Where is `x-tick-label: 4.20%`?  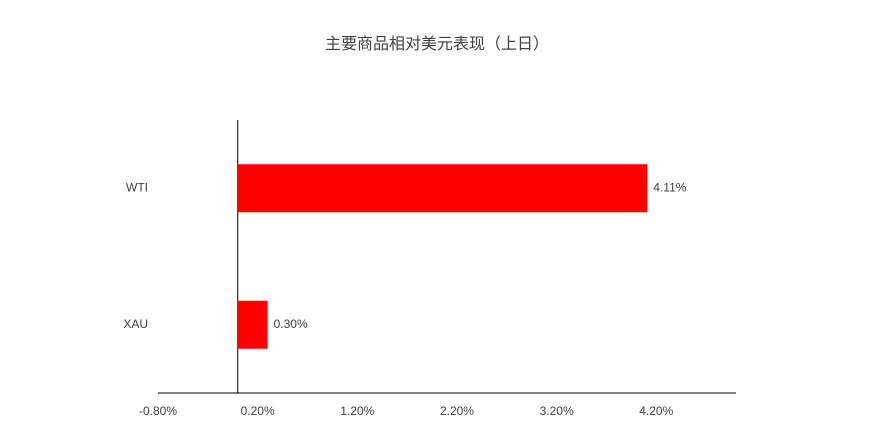 x-tick-label: 4.20% is located at coordinates (656, 411).